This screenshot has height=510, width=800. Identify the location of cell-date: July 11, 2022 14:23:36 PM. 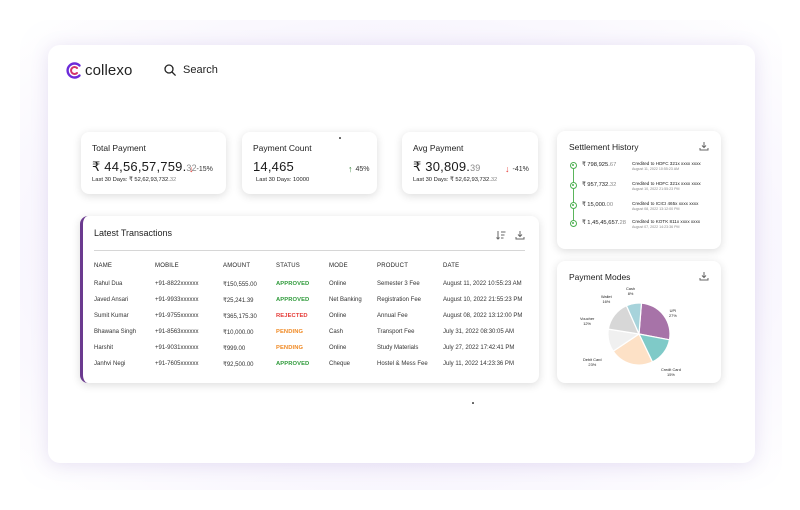
(478, 364).